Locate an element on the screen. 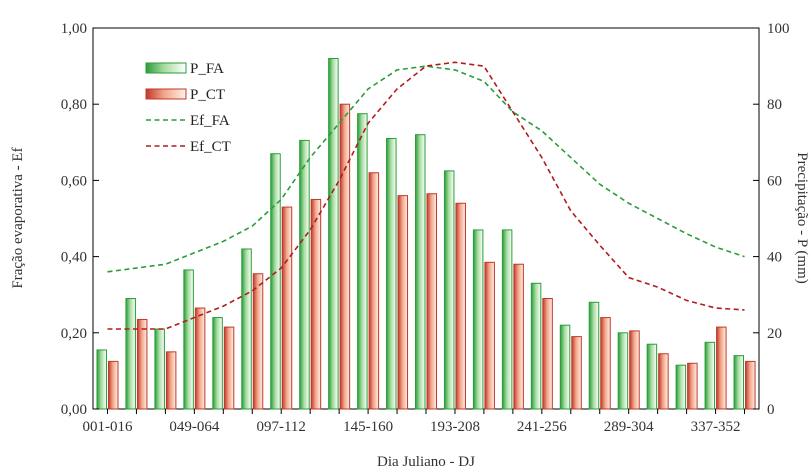 This screenshot has height=470, width=812. x-tick-label: 289-304 is located at coordinates (629, 427).